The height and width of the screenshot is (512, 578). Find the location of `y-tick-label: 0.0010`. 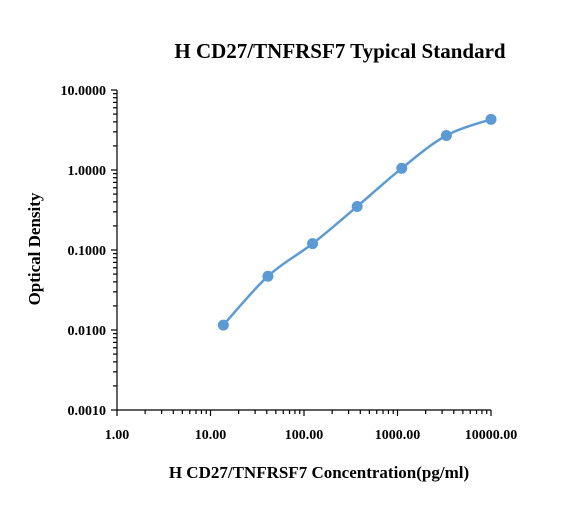

y-tick-label: 0.0010 is located at coordinates (87, 411).